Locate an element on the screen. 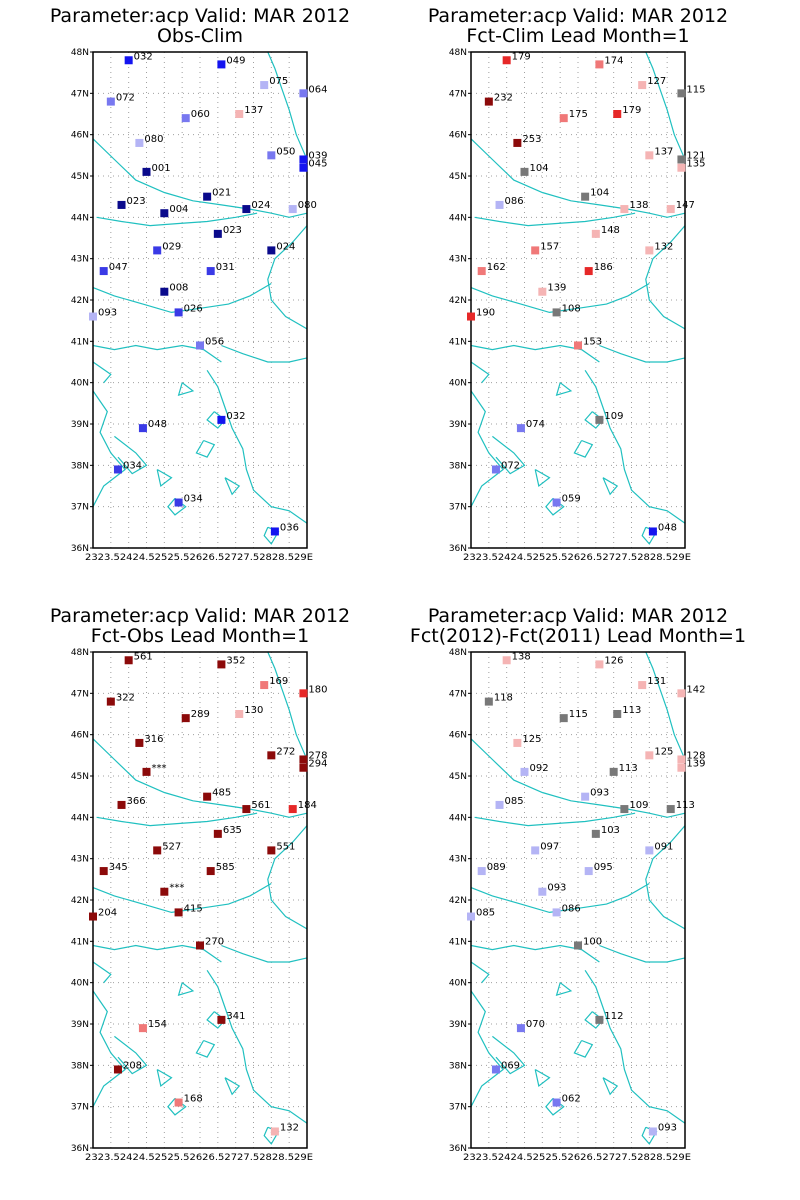 The width and height of the screenshot is (800, 1200). station-value-label: 049 is located at coordinates (235, 60).